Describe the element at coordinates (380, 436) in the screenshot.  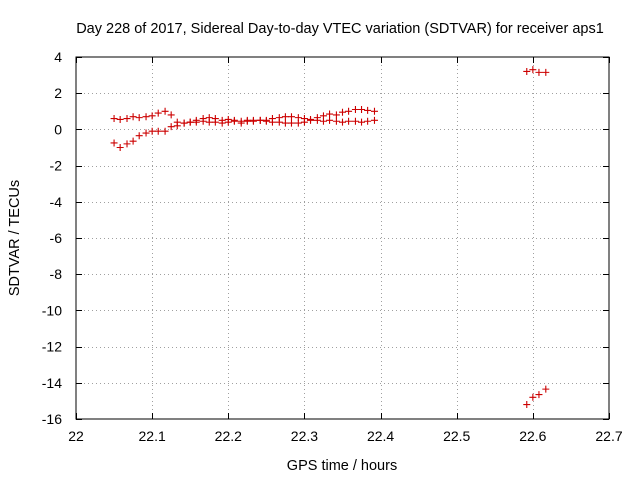
I see `x-tick-label: 22.4` at that location.